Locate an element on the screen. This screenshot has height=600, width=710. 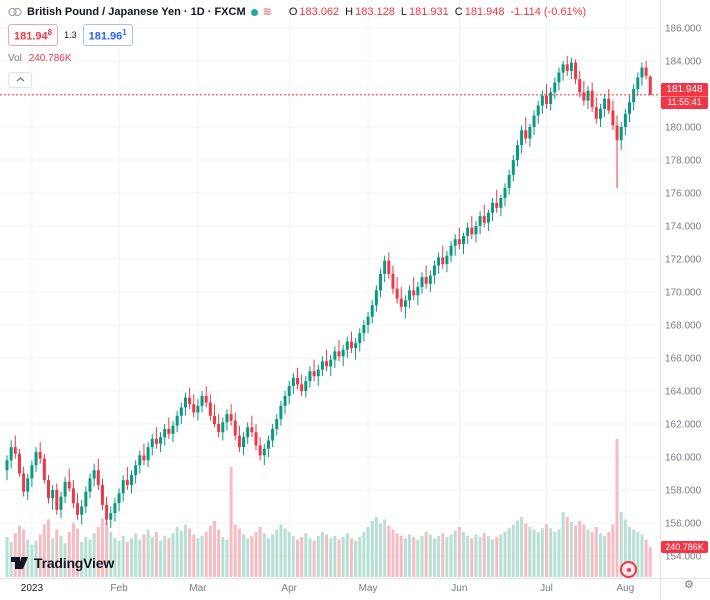
time-tick-label: Feb is located at coordinates (119, 588).